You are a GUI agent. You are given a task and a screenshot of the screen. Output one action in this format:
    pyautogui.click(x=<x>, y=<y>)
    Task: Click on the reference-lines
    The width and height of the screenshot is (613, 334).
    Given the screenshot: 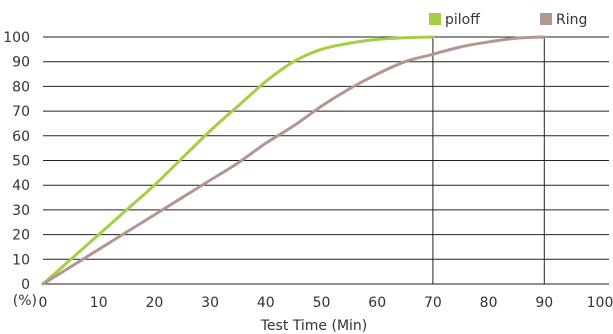 What is the action you would take?
    pyautogui.click(x=488, y=160)
    